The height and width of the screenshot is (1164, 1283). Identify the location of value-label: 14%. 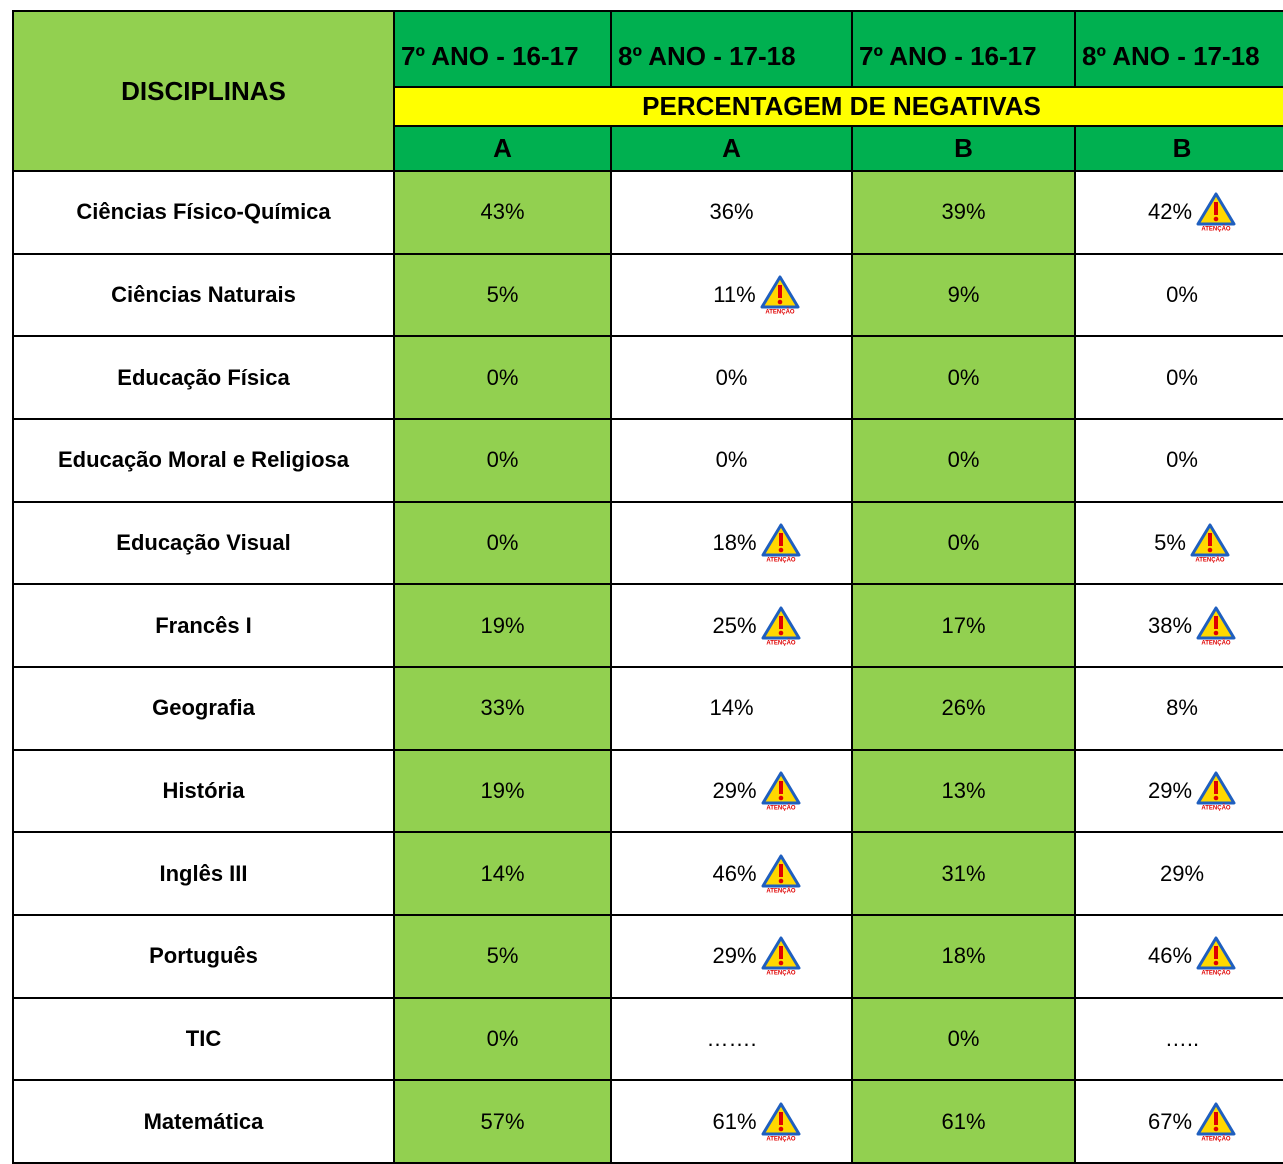
(731, 708).